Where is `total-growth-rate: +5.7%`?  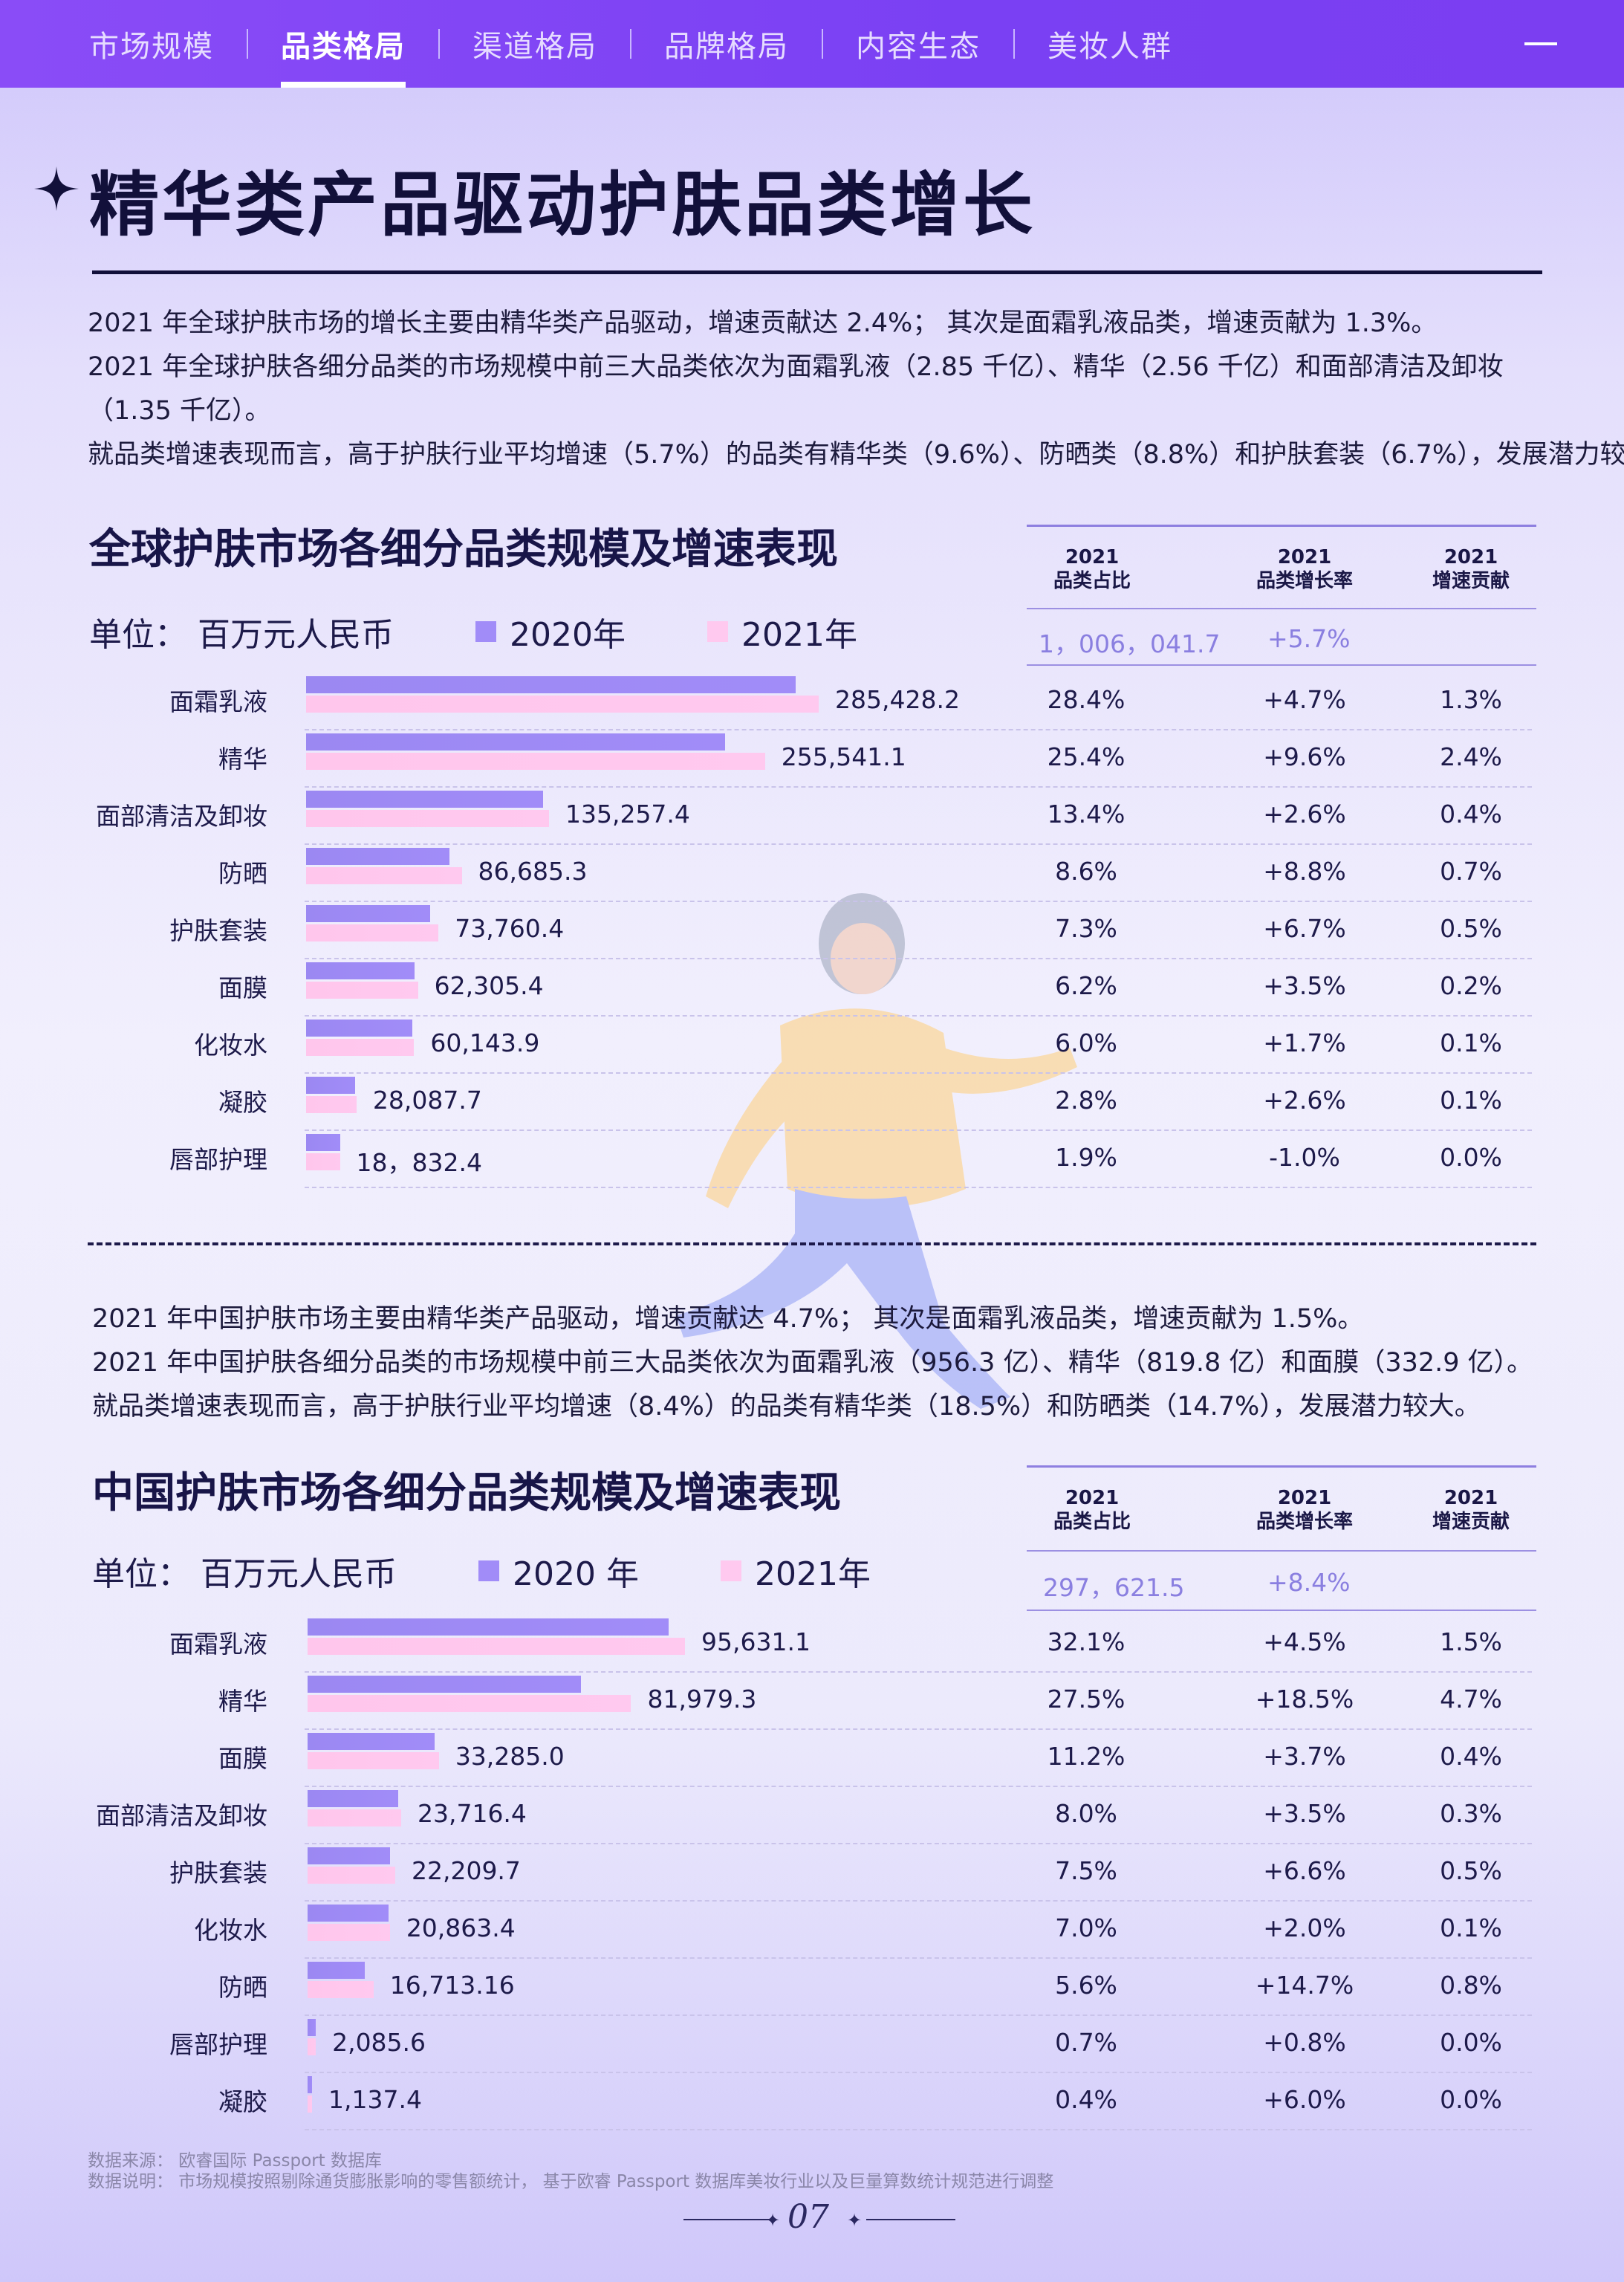
total-growth-rate: +5.7% is located at coordinates (1309, 638).